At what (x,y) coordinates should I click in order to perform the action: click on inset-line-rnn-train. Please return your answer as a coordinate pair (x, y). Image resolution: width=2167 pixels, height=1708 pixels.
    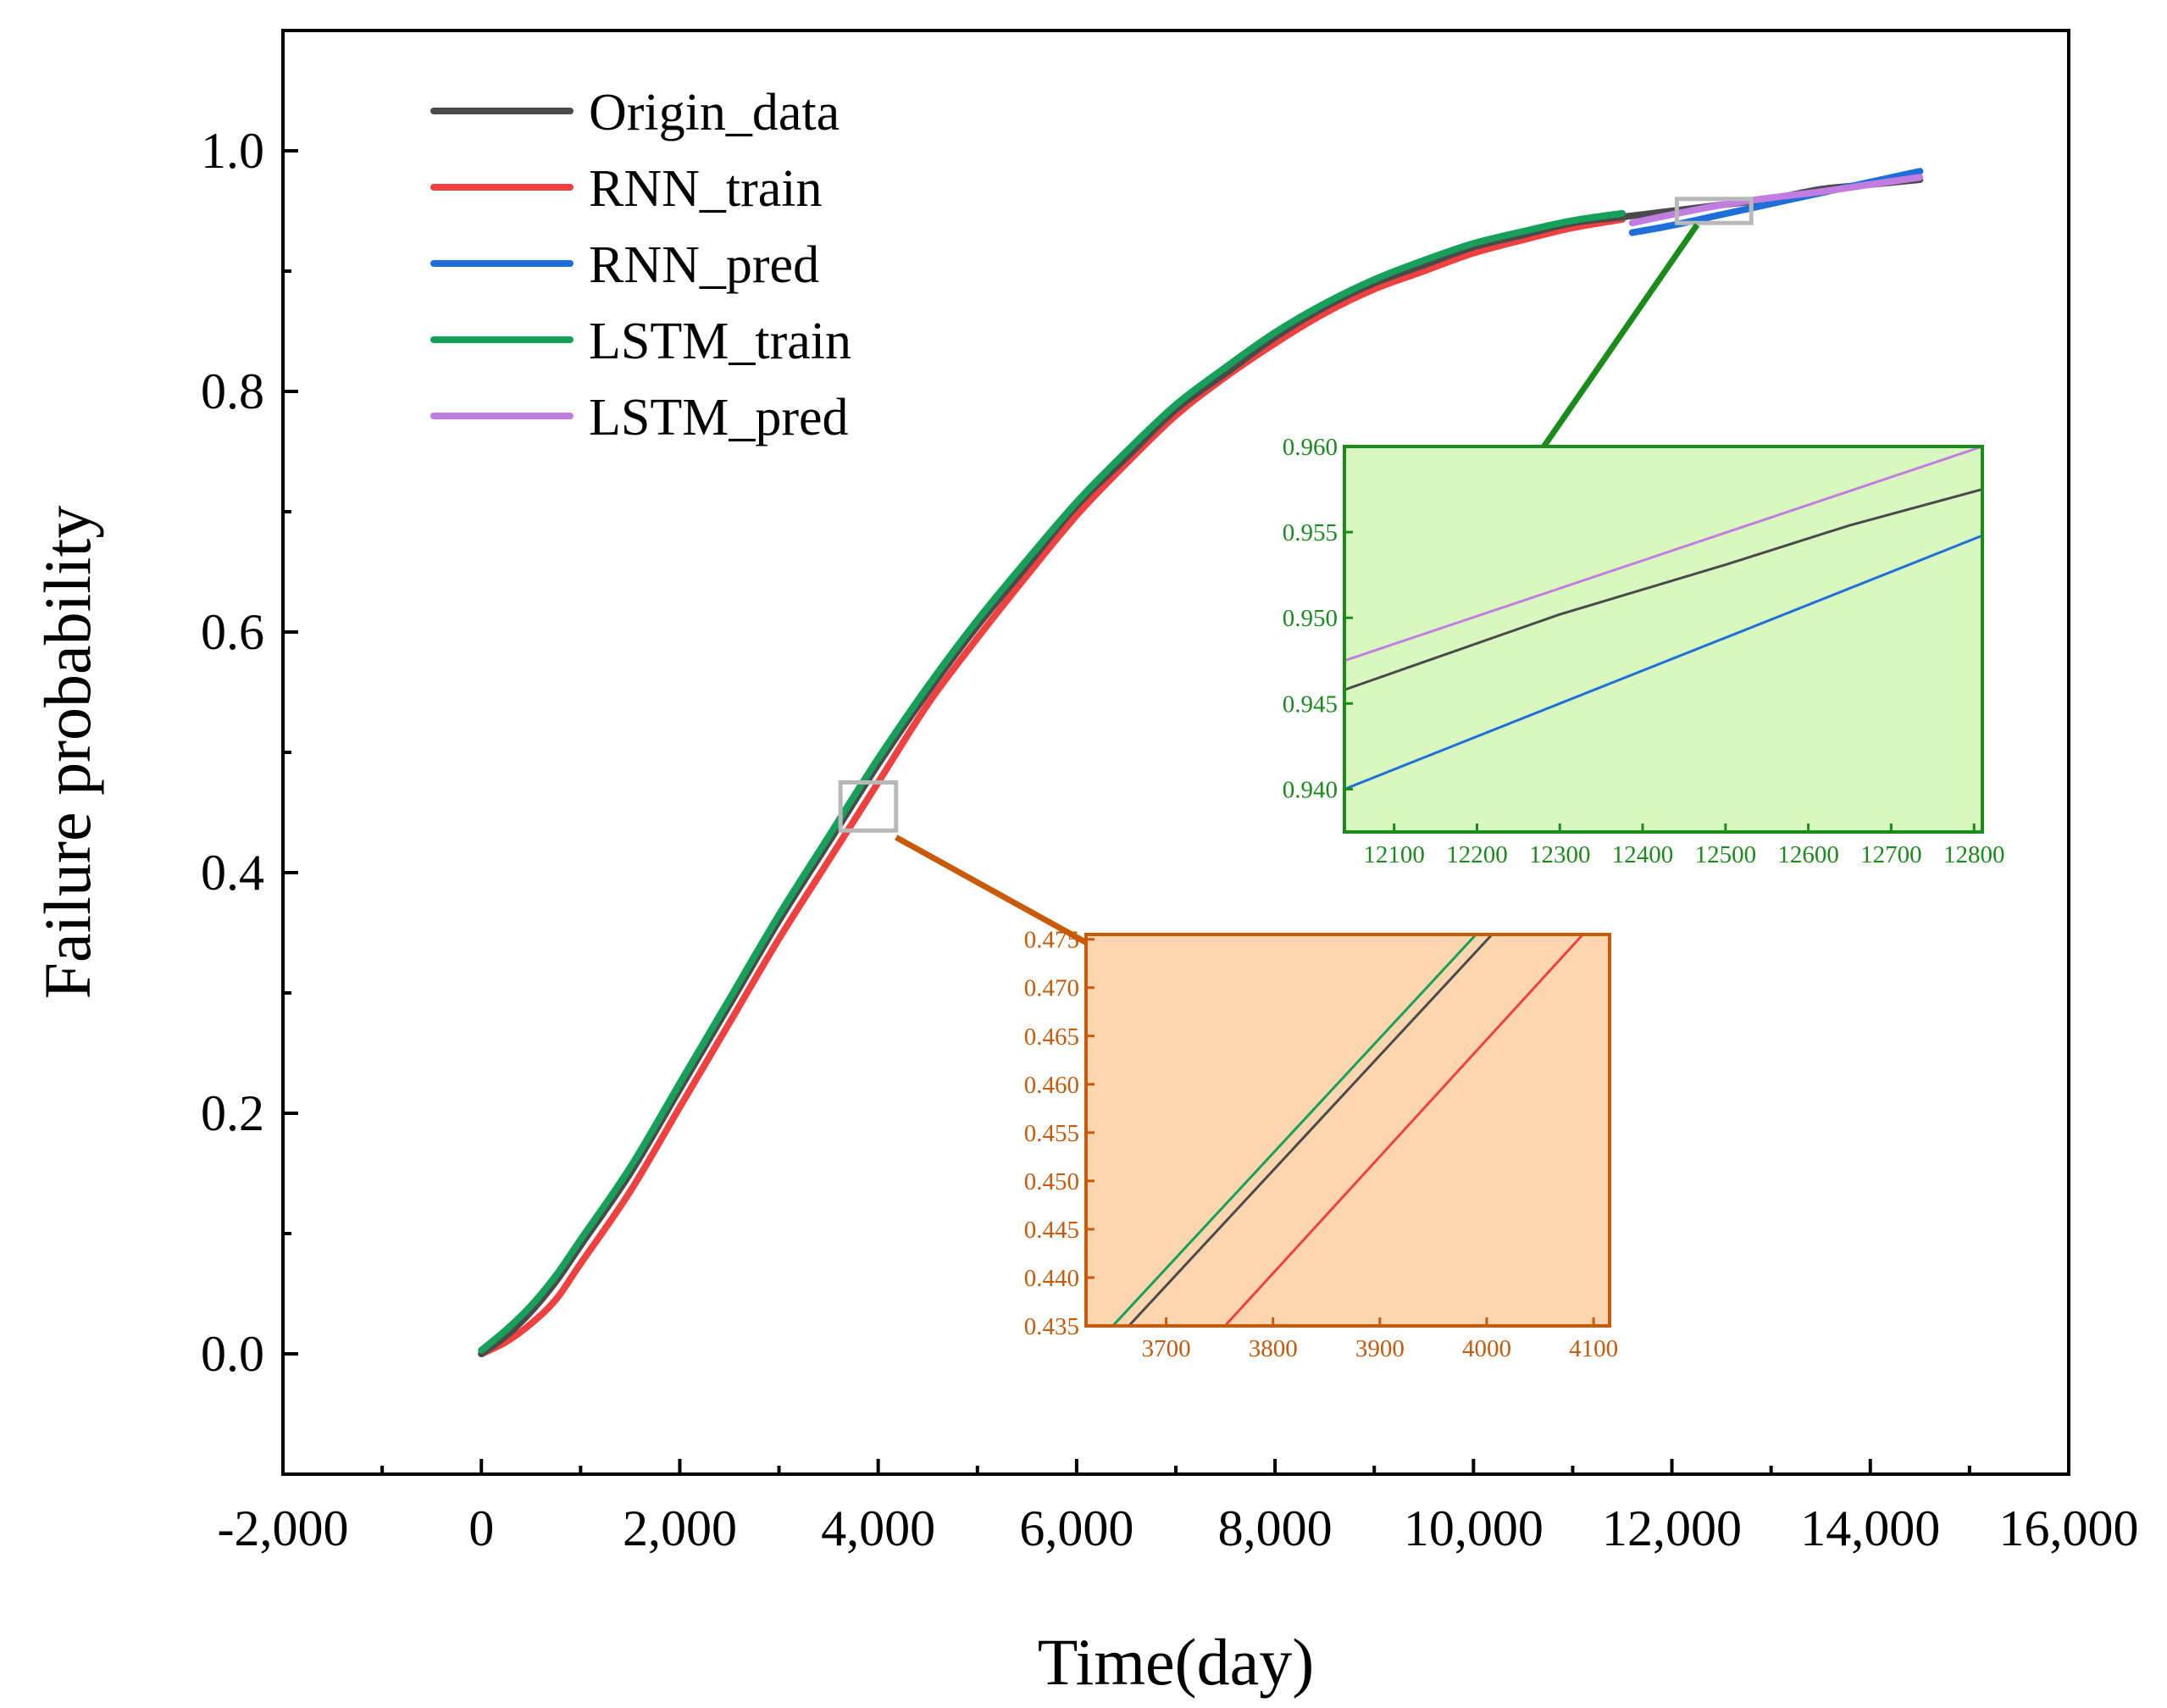
    Looking at the image, I should click on (1403, 1130).